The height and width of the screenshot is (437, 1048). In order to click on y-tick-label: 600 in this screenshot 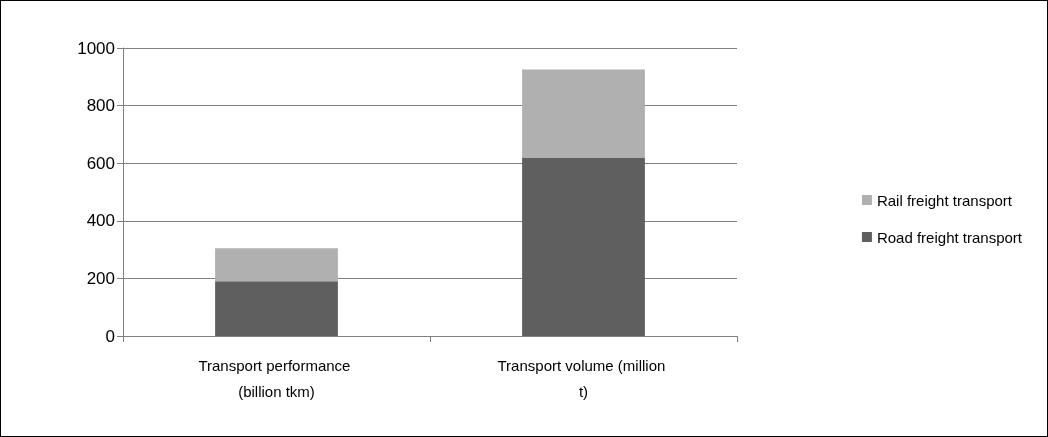, I will do `click(100, 163)`.